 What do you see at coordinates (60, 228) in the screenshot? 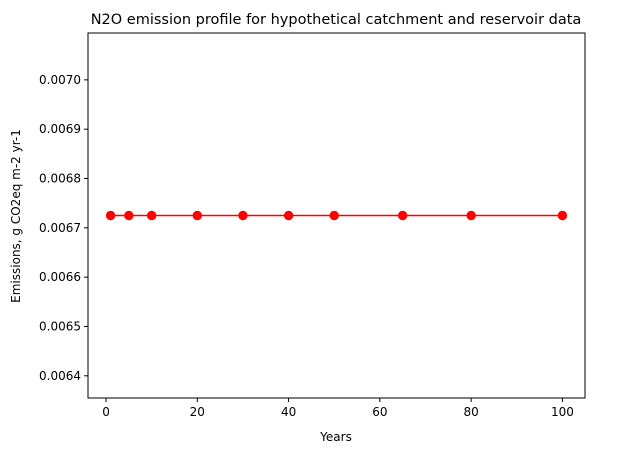
I see `y-tick-label: 0.0067` at bounding box center [60, 228].